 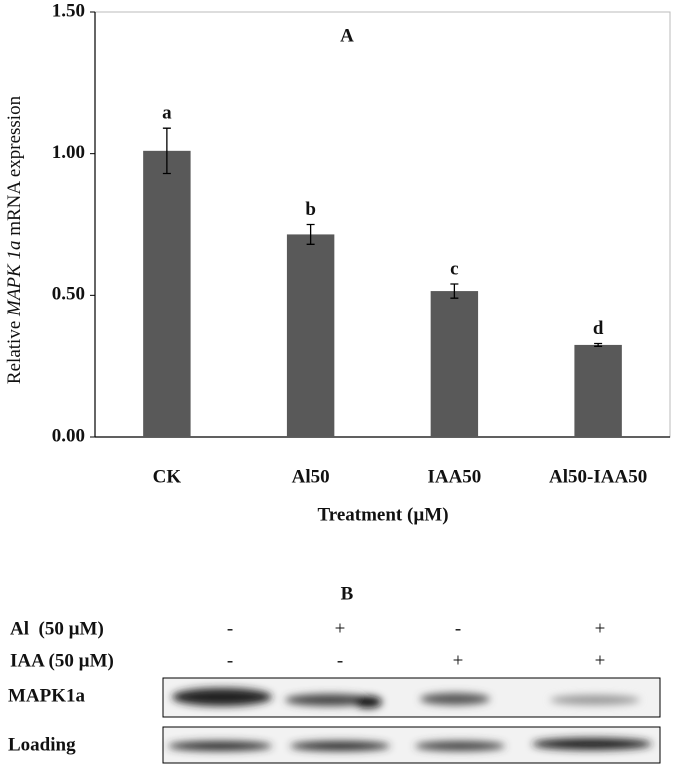 What do you see at coordinates (311, 476) in the screenshot?
I see `x-tick-label: Al50` at bounding box center [311, 476].